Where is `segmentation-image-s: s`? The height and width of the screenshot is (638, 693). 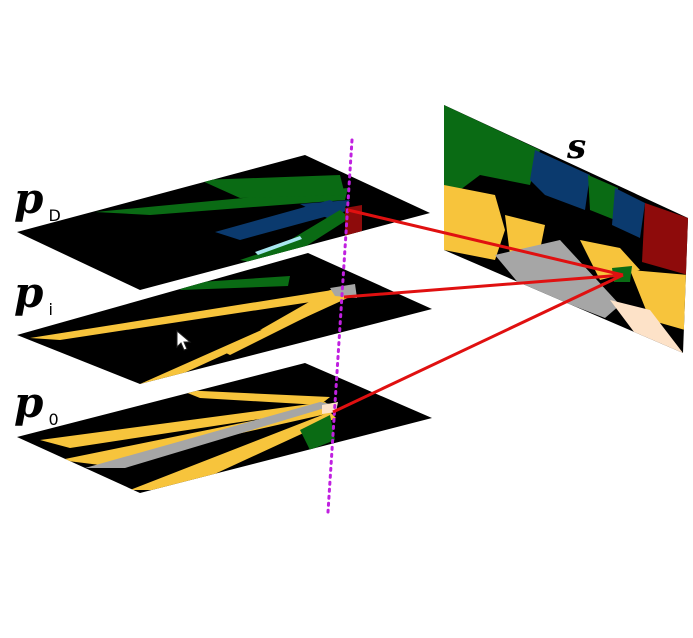 segmentation-image-s: s is located at coordinates (566, 229).